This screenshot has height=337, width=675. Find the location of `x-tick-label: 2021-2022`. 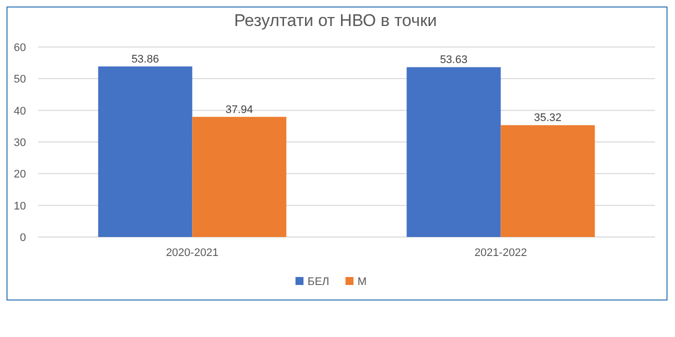

x-tick-label: 2021-2022 is located at coordinates (501, 253).